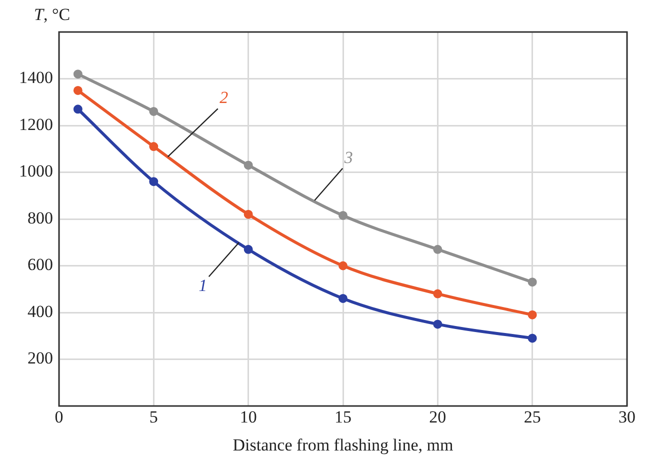  What do you see at coordinates (343, 417) in the screenshot?
I see `x-tick-label: 15` at bounding box center [343, 417].